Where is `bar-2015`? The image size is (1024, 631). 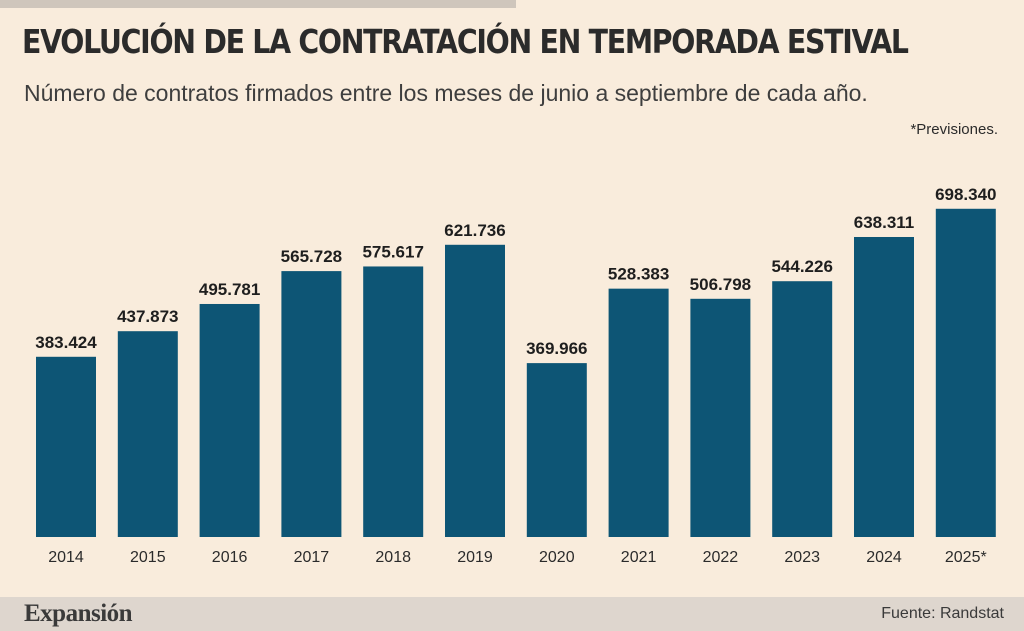
bar-2015 is located at coordinates (147, 434).